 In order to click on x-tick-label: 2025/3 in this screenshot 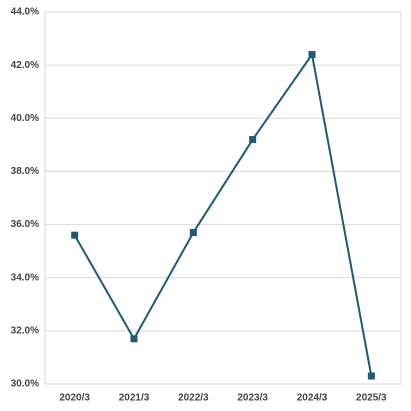, I will do `click(371, 398)`.